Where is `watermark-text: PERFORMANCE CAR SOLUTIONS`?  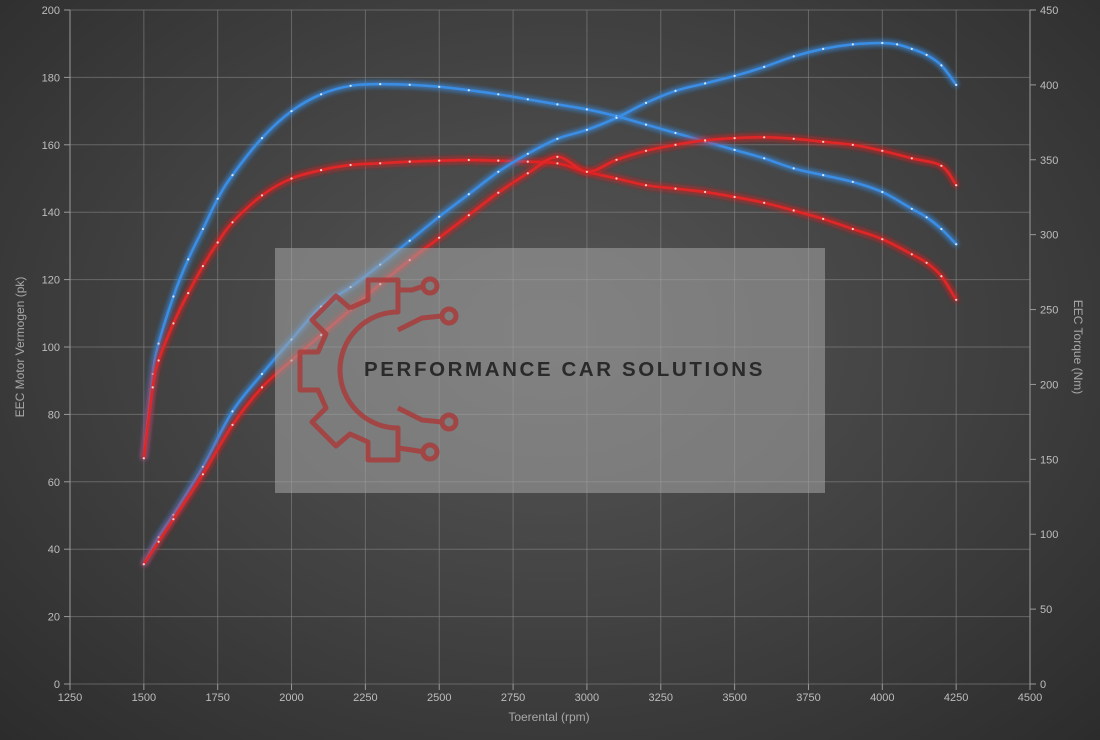
watermark-text: PERFORMANCE CAR SOLUTIONS is located at coordinates (564, 369).